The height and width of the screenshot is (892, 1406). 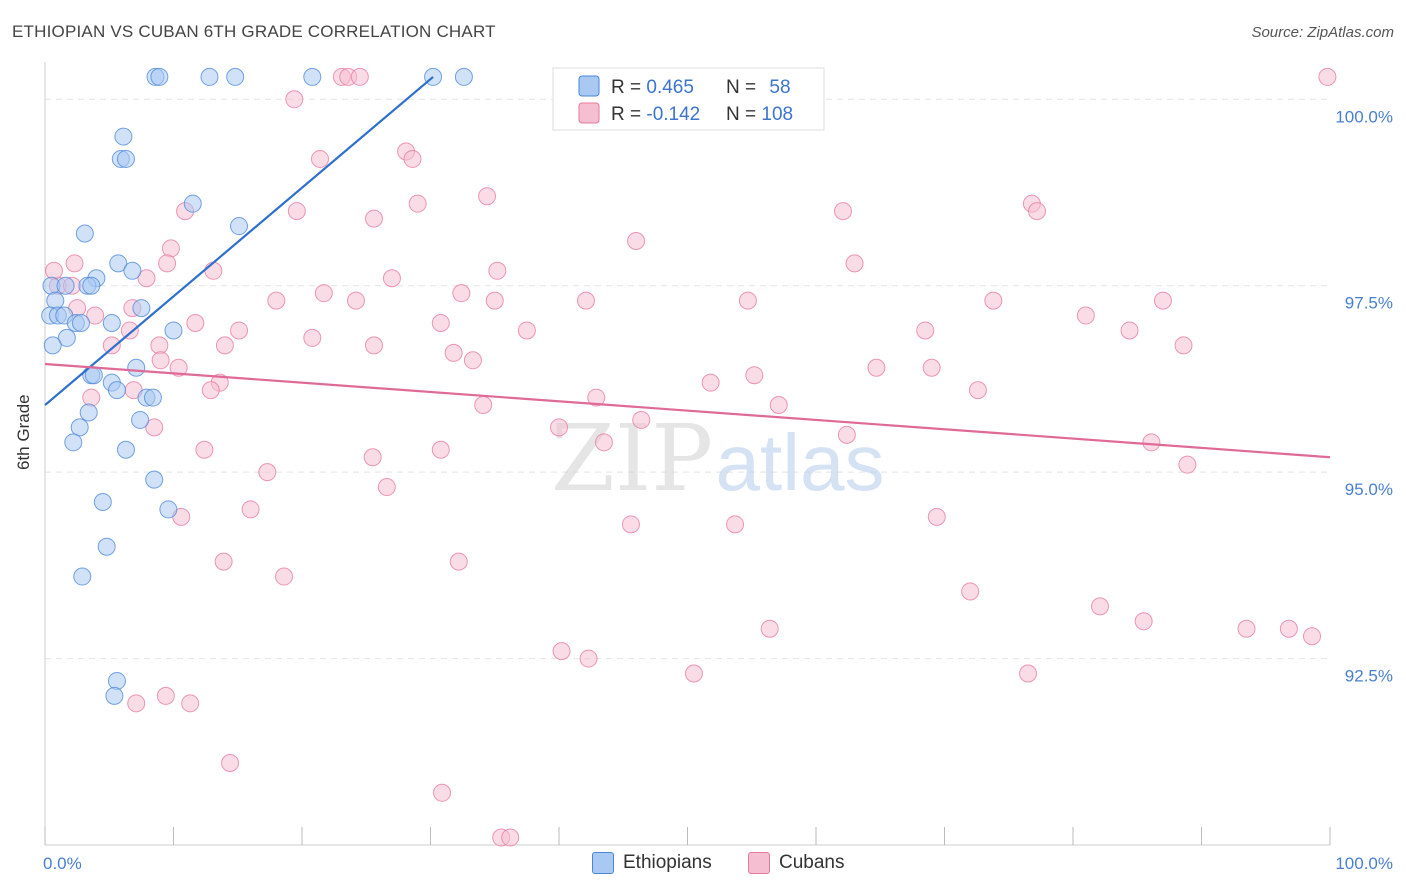 What do you see at coordinates (777, 114) in the screenshot?
I see `legend-n-value: 108` at bounding box center [777, 114].